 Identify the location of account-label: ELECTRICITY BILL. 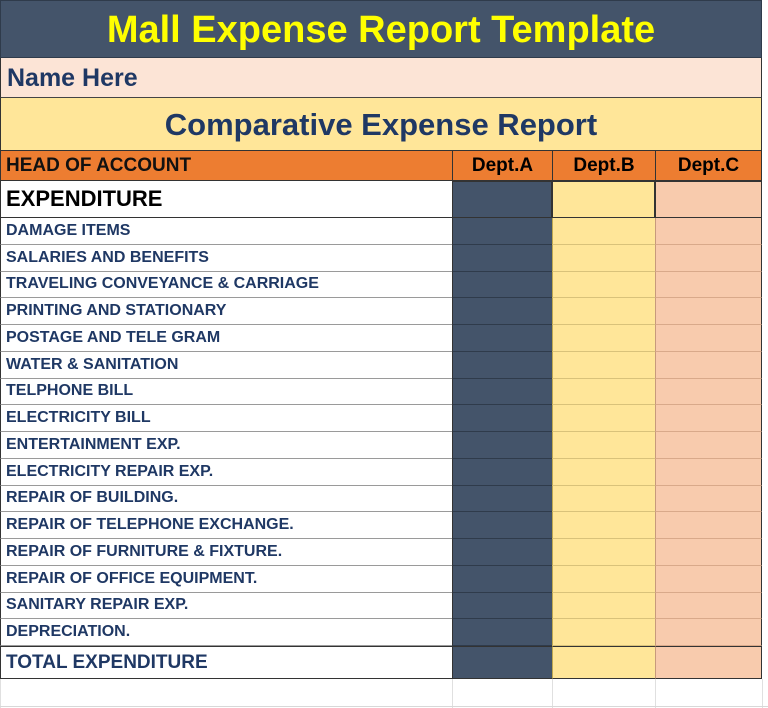
(226, 418).